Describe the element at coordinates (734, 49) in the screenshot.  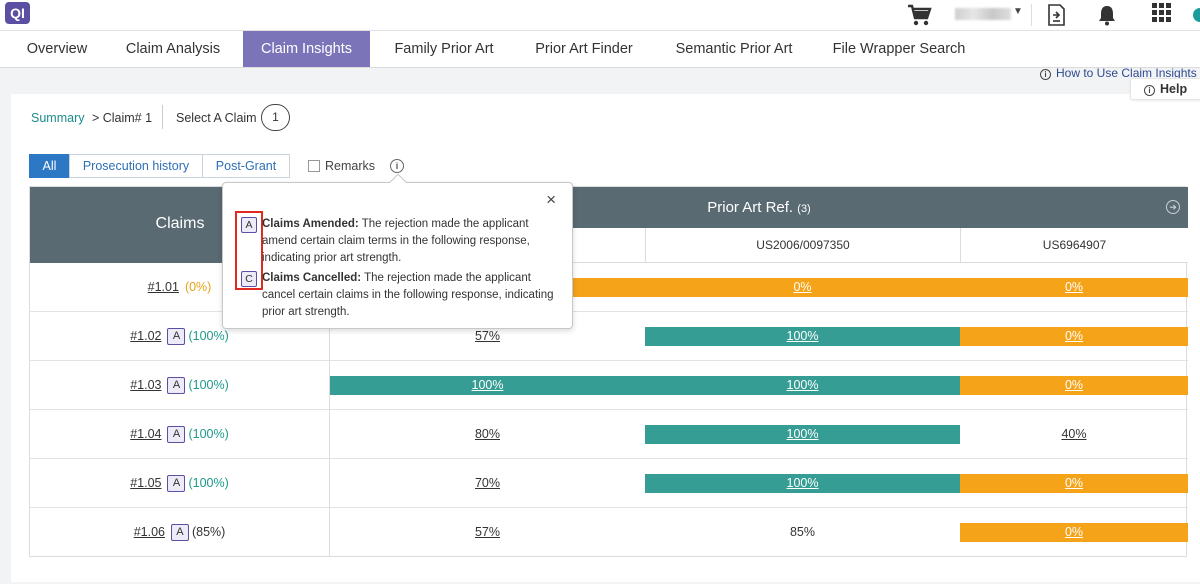
I see `tab-semantic-prior-art: Semantic Prior Art` at that location.